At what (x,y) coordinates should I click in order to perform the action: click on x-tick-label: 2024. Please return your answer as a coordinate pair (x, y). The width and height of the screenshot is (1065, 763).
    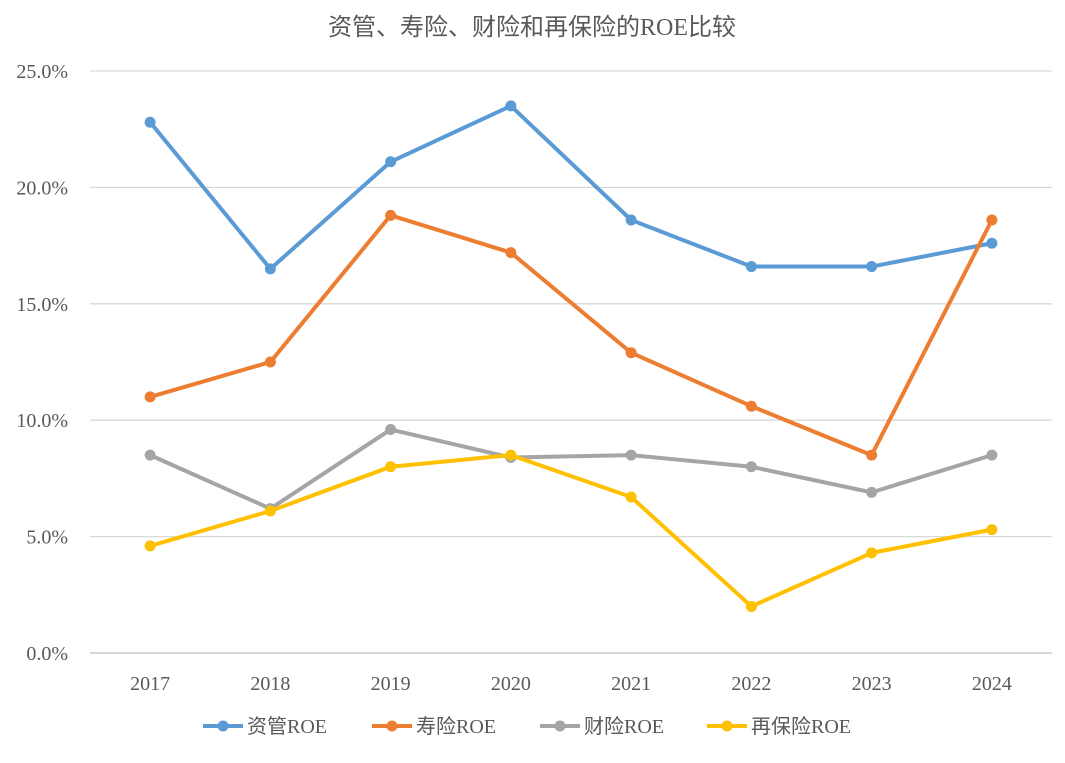
    Looking at the image, I should click on (992, 684).